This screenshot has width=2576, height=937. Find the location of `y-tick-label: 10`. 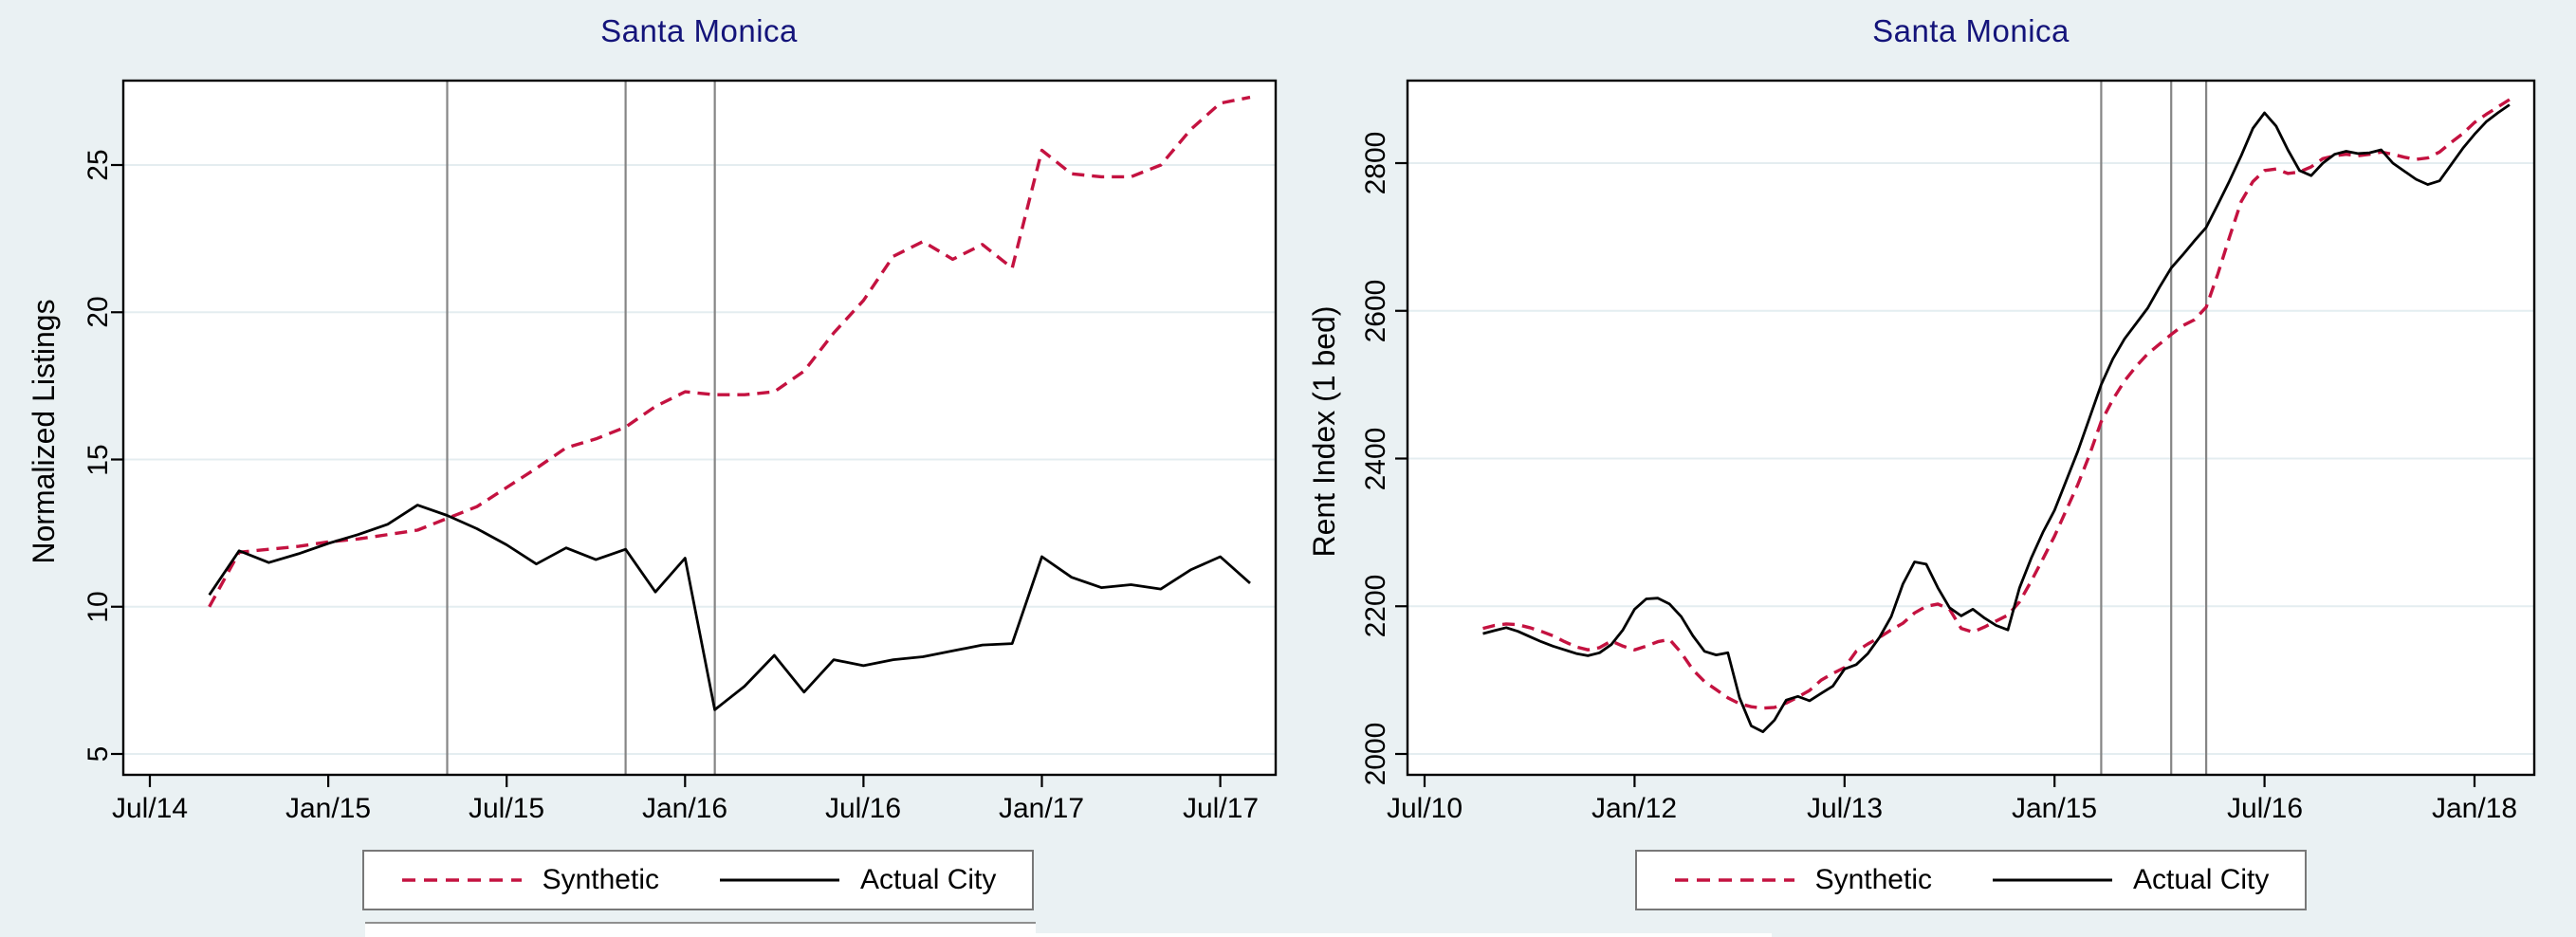

y-tick-label: 10 is located at coordinates (98, 607).